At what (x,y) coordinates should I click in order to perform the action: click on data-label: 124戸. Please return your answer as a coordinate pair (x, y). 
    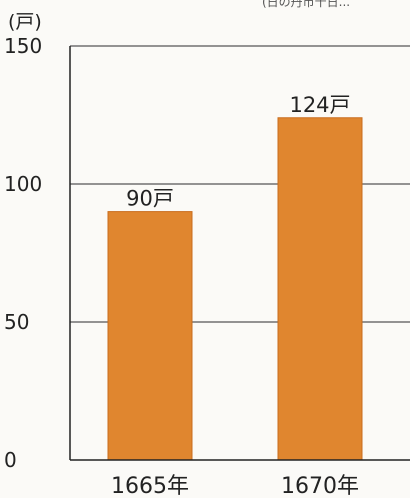
    Looking at the image, I should click on (319, 105).